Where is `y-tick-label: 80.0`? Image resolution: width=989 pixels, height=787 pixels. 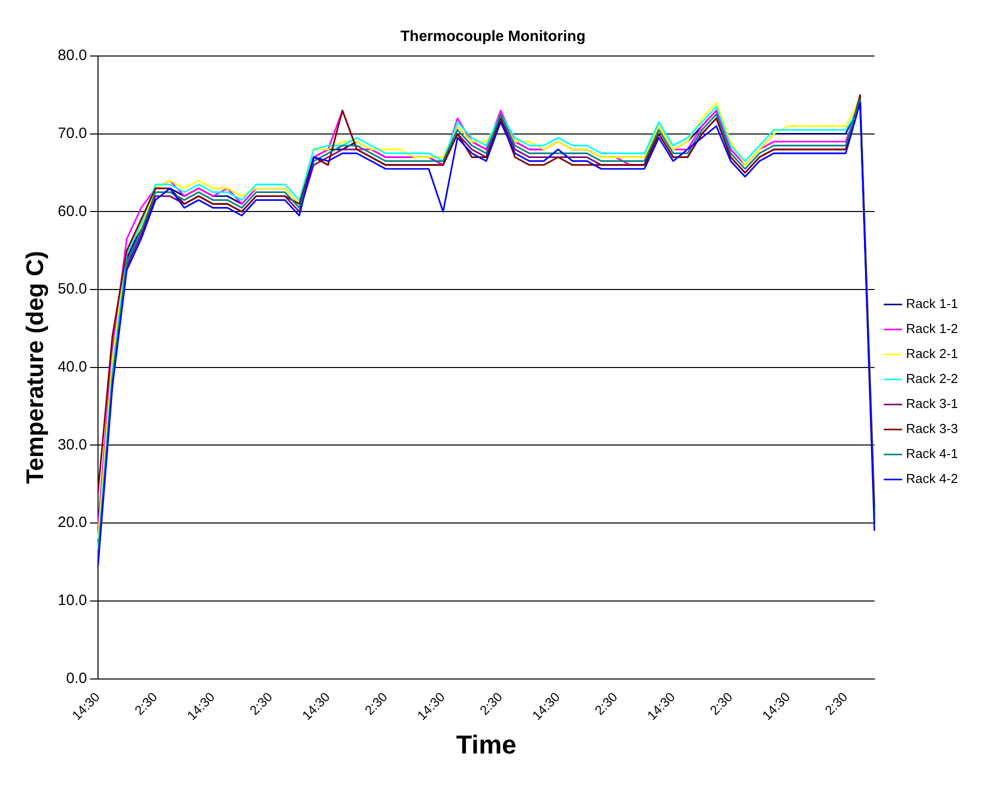 y-tick-label: 80.0 is located at coordinates (72, 55).